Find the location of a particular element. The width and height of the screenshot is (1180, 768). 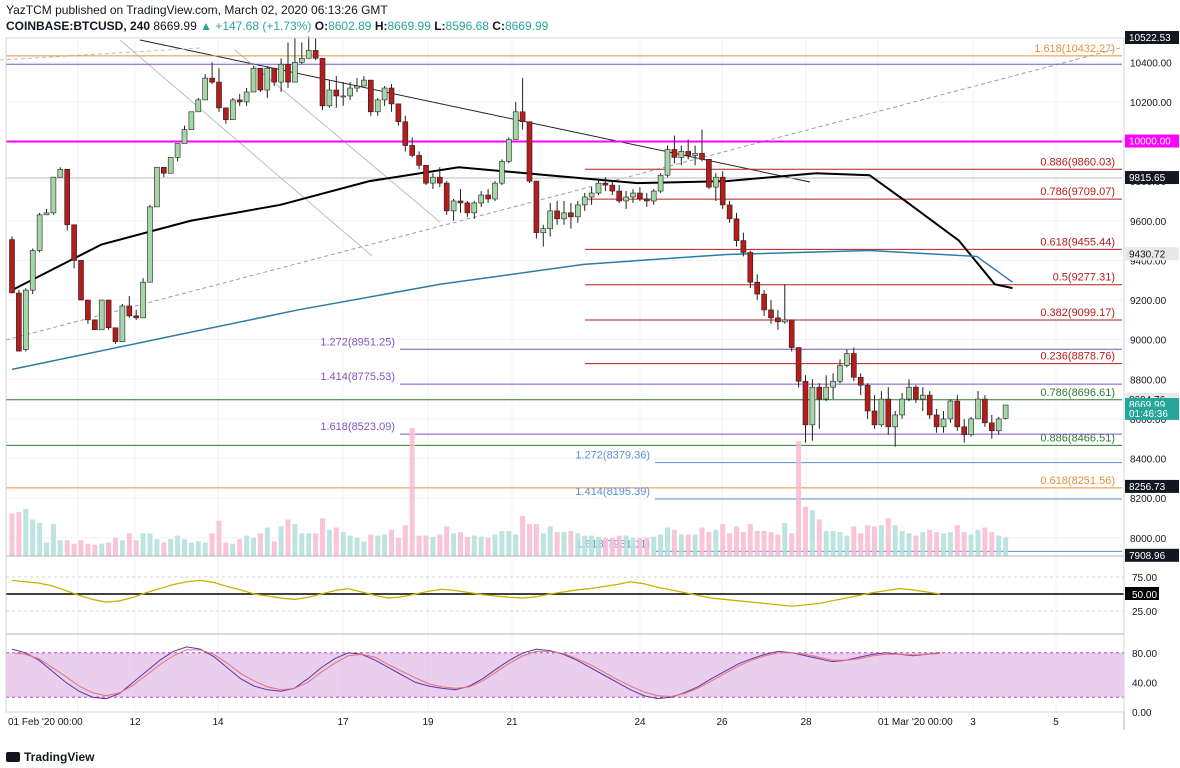

volume-bars is located at coordinates (509, 492).